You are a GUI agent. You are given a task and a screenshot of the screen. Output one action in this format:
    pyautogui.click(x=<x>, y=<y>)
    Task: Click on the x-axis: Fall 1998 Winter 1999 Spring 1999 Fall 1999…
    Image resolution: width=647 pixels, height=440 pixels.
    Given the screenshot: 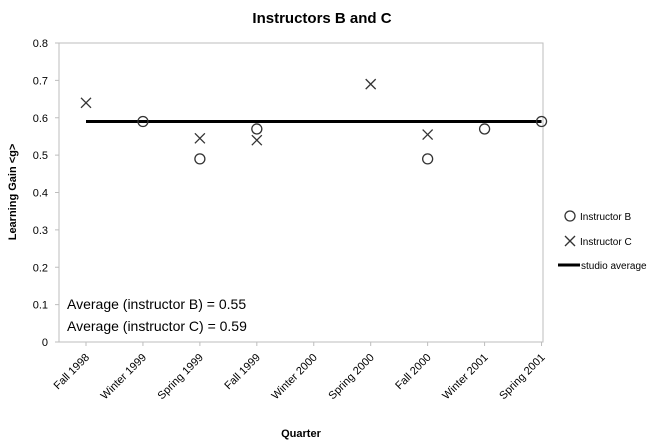 What is the action you would take?
    pyautogui.click(x=300, y=372)
    